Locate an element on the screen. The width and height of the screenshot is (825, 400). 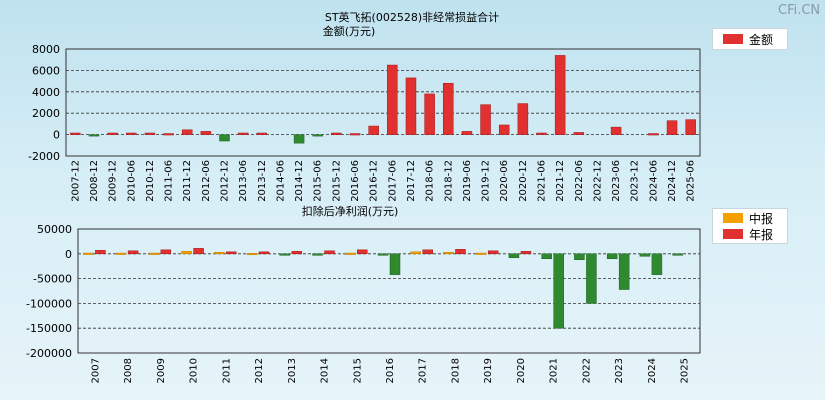
chart1-x-tick-label: 2022-06 is located at coordinates (579, 181).